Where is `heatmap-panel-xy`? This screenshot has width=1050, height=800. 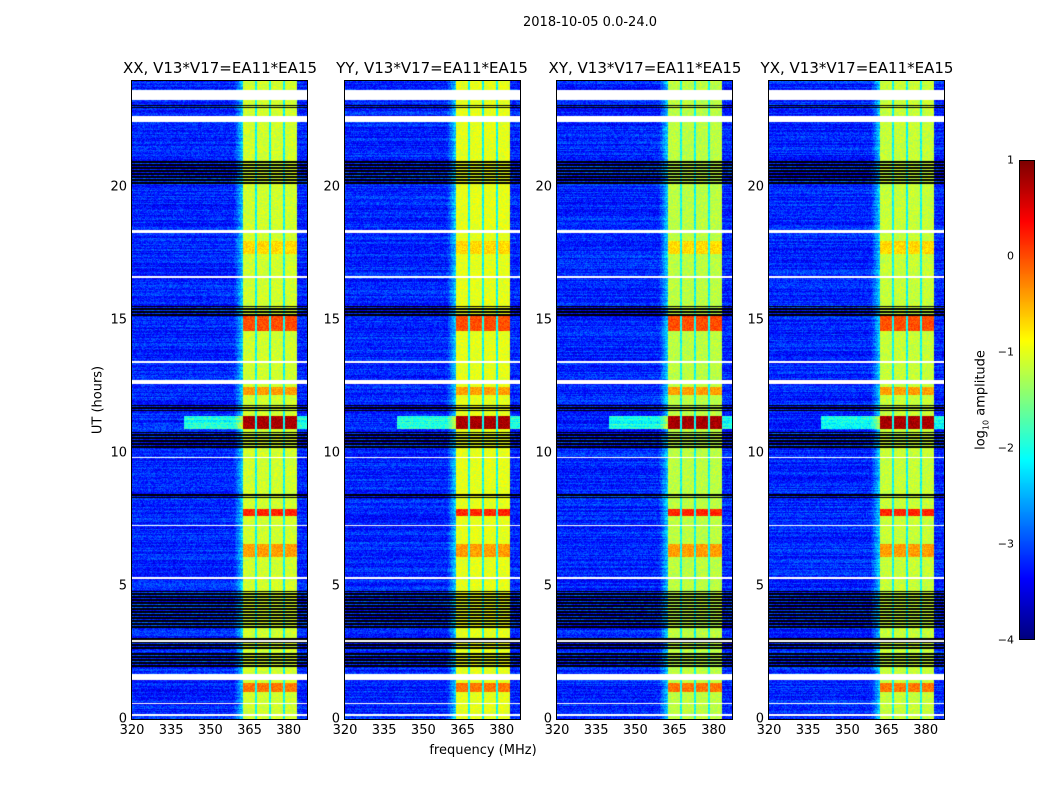 heatmap-panel-xy is located at coordinates (644, 400).